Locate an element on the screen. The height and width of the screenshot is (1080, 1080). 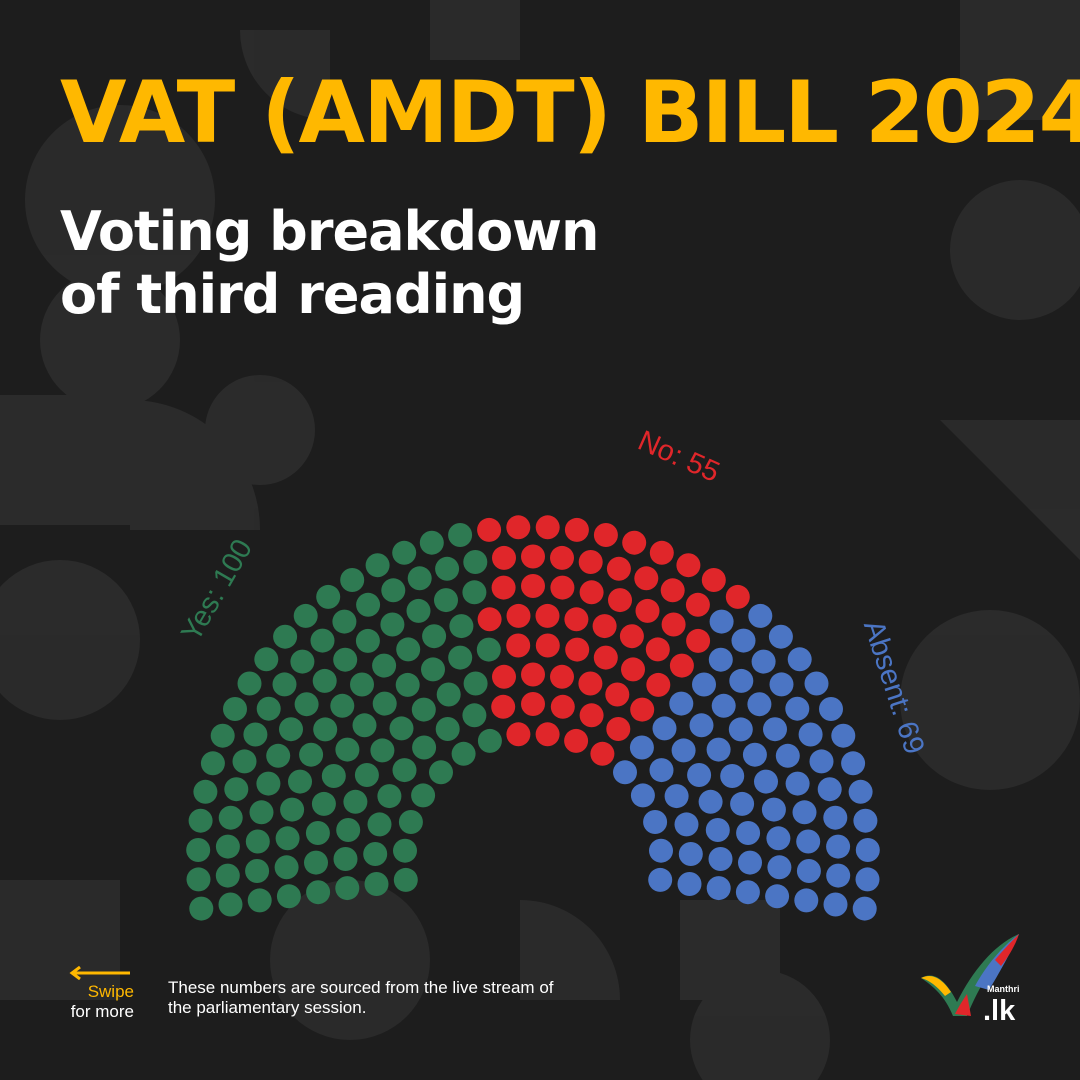
page-title: VAT (AMDT) BILL 2024 is located at coordinates (570, 113).